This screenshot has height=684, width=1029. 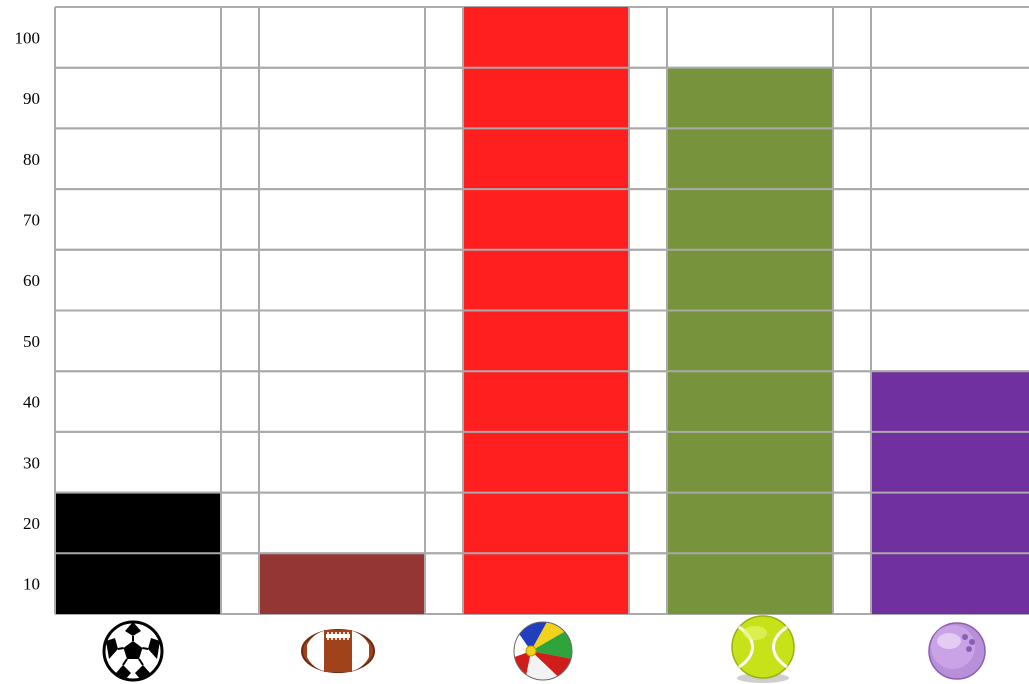 What do you see at coordinates (133, 651) in the screenshot?
I see `soccer-ball-icon` at bounding box center [133, 651].